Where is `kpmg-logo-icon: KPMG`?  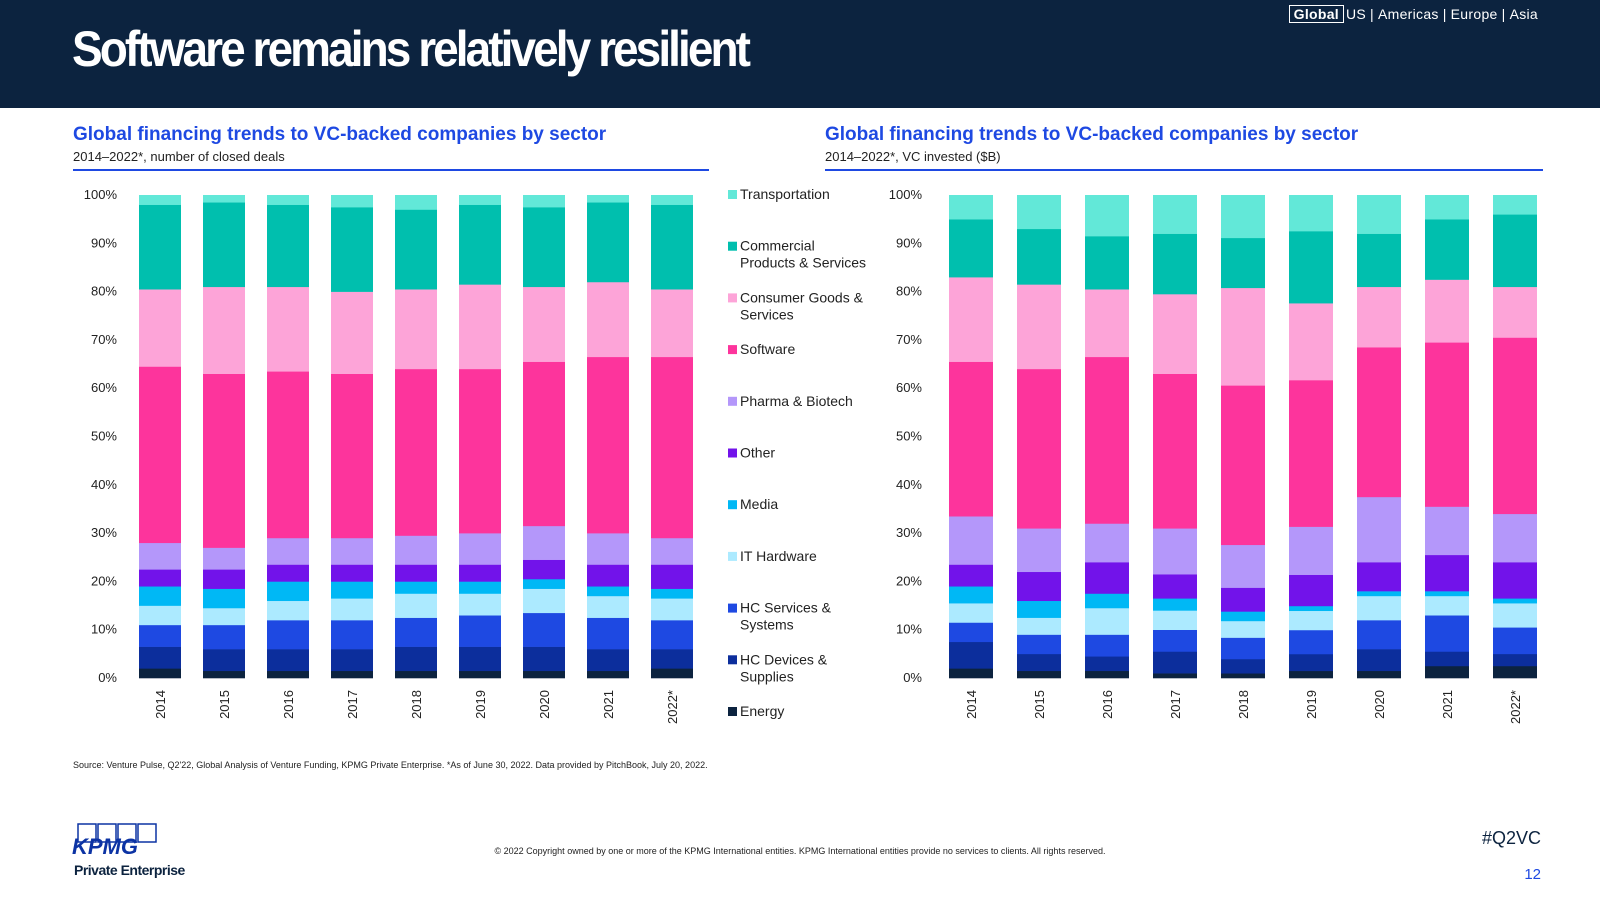 kpmg-logo-icon: KPMG is located at coordinates (114, 841).